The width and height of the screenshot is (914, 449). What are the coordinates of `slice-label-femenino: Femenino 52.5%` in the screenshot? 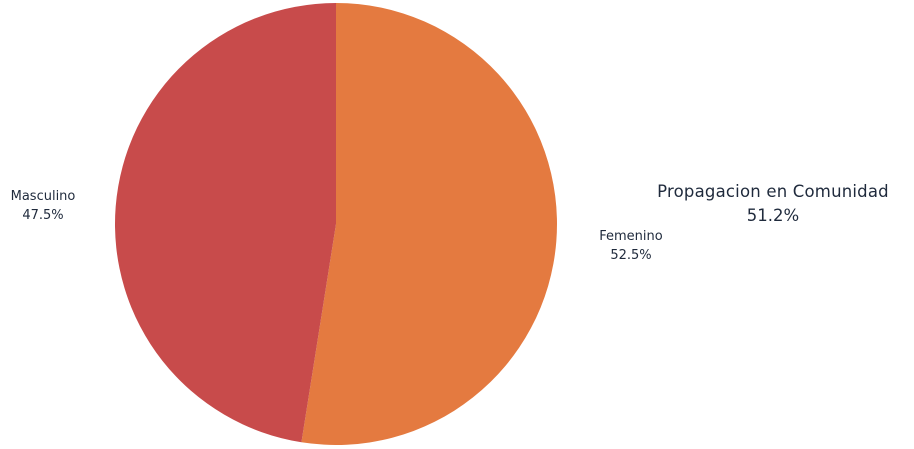 It's located at (631, 246).